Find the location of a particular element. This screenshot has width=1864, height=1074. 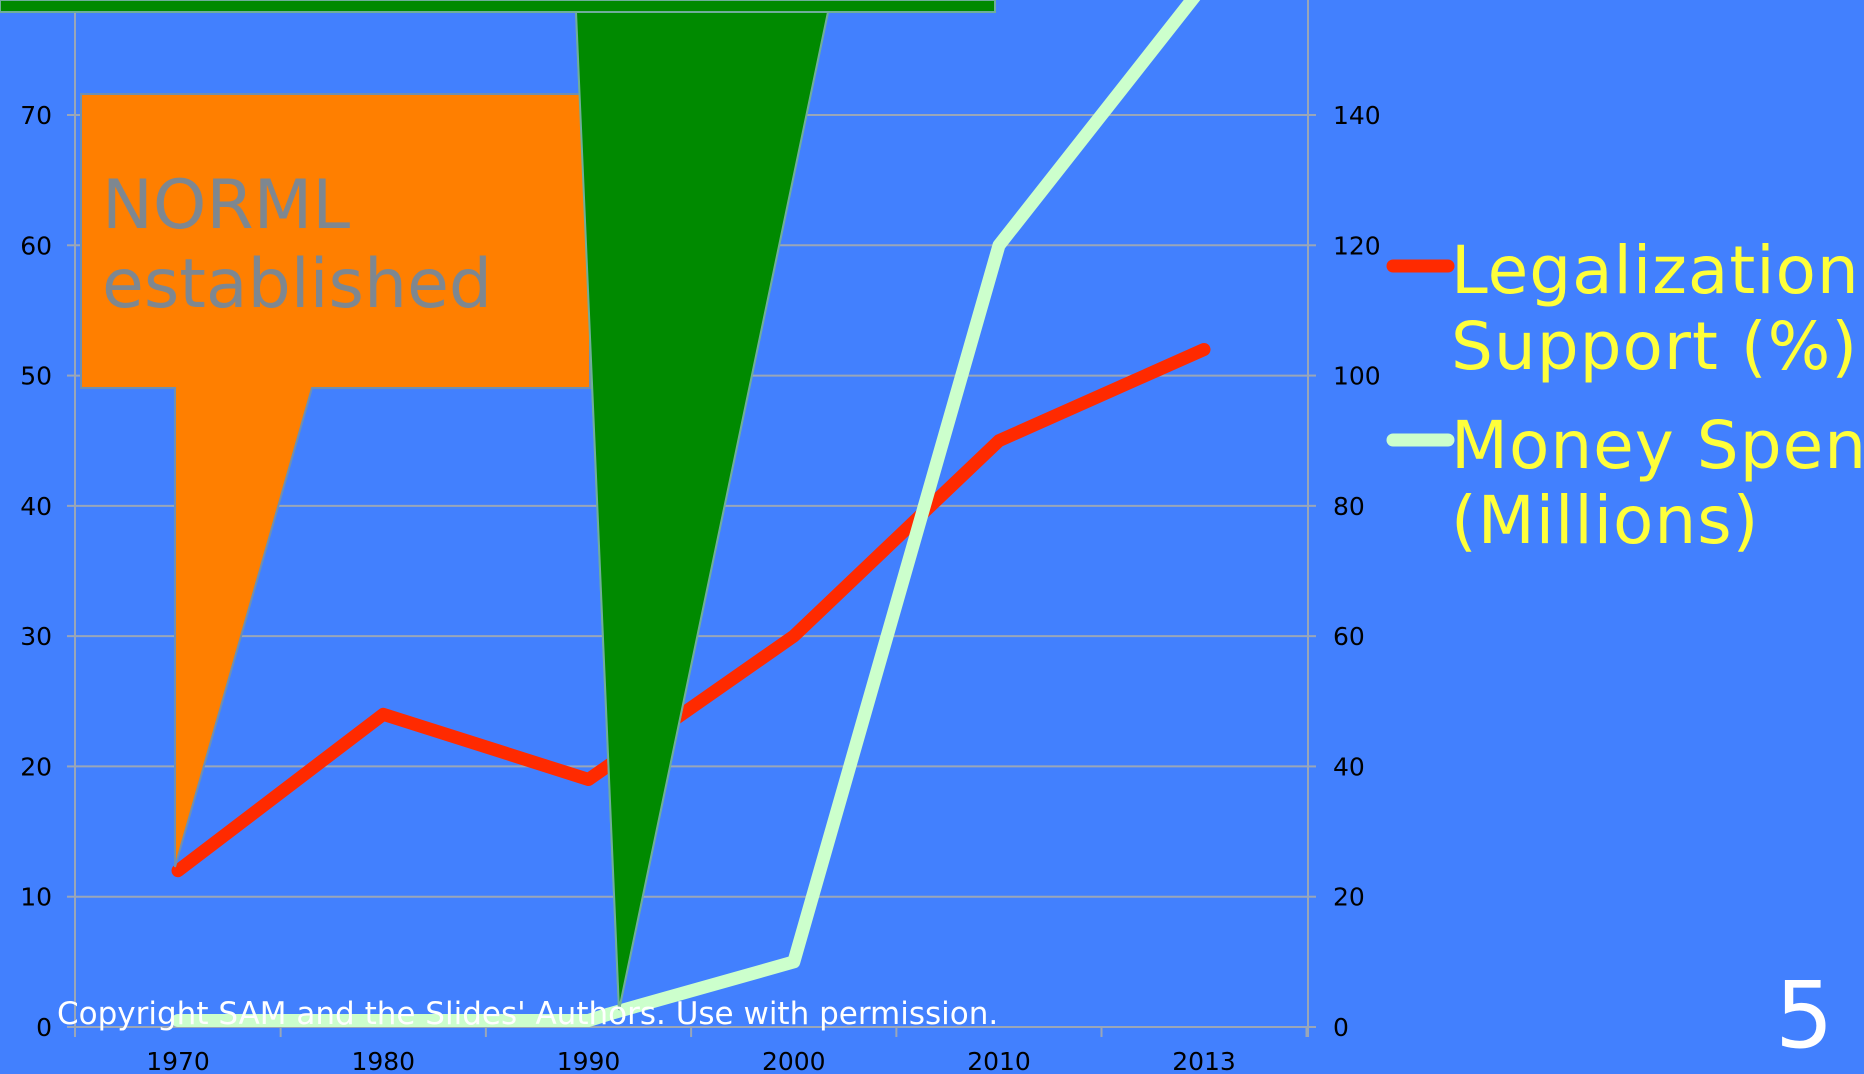

y-right-tick-label: 140 is located at coordinates (1357, 115).